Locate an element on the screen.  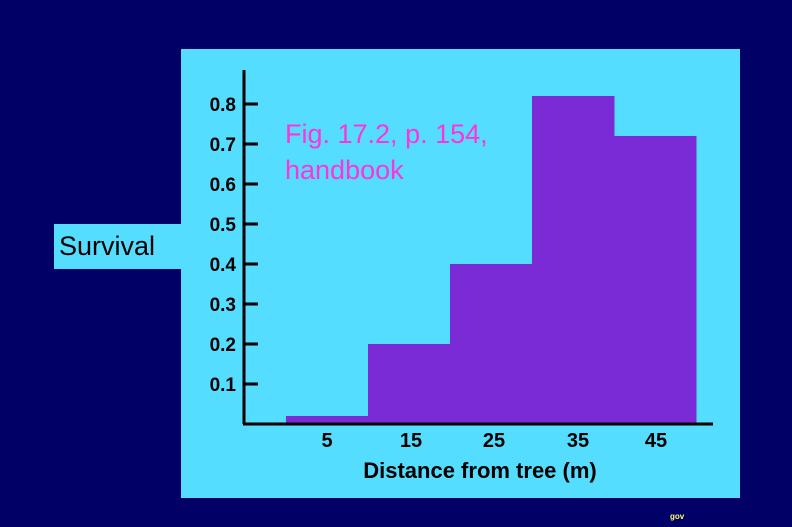
y-tick-label: 0.5 is located at coordinates (223, 225).